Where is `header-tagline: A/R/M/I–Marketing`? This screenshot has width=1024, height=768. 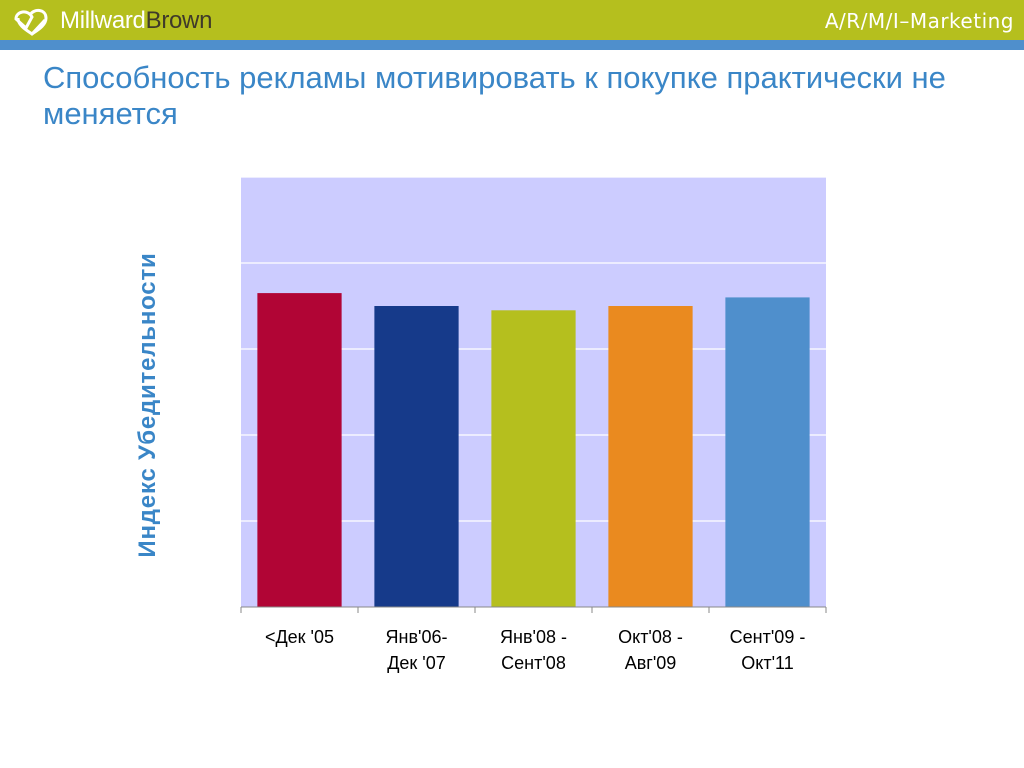
header-tagline: A/R/M/I–Marketing is located at coordinates (919, 21).